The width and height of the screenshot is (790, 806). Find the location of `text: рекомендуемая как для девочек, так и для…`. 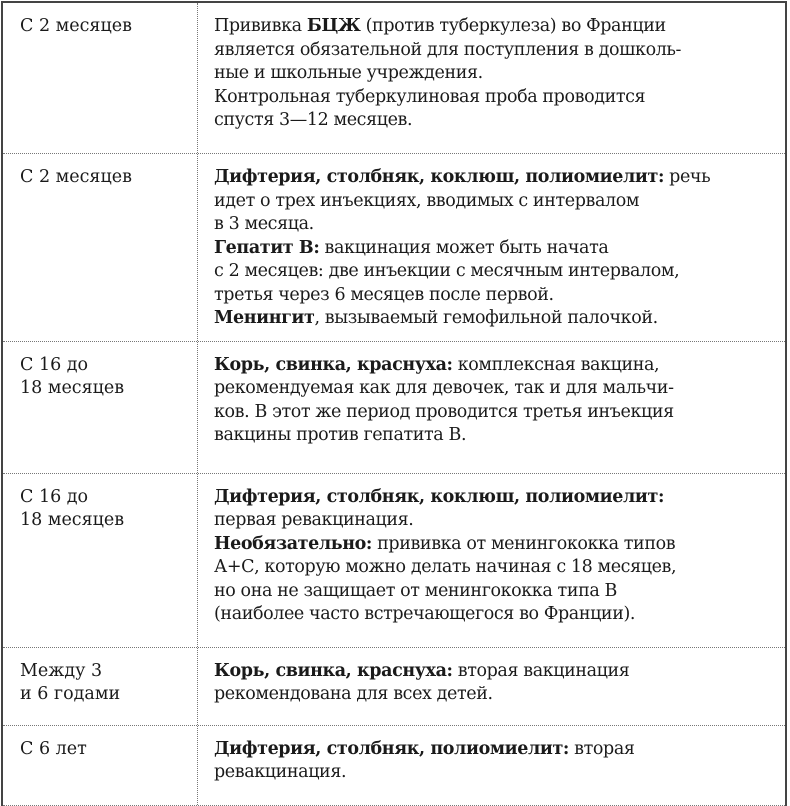

text: рекомендуемая как для девочек, так и для… is located at coordinates (444, 388).